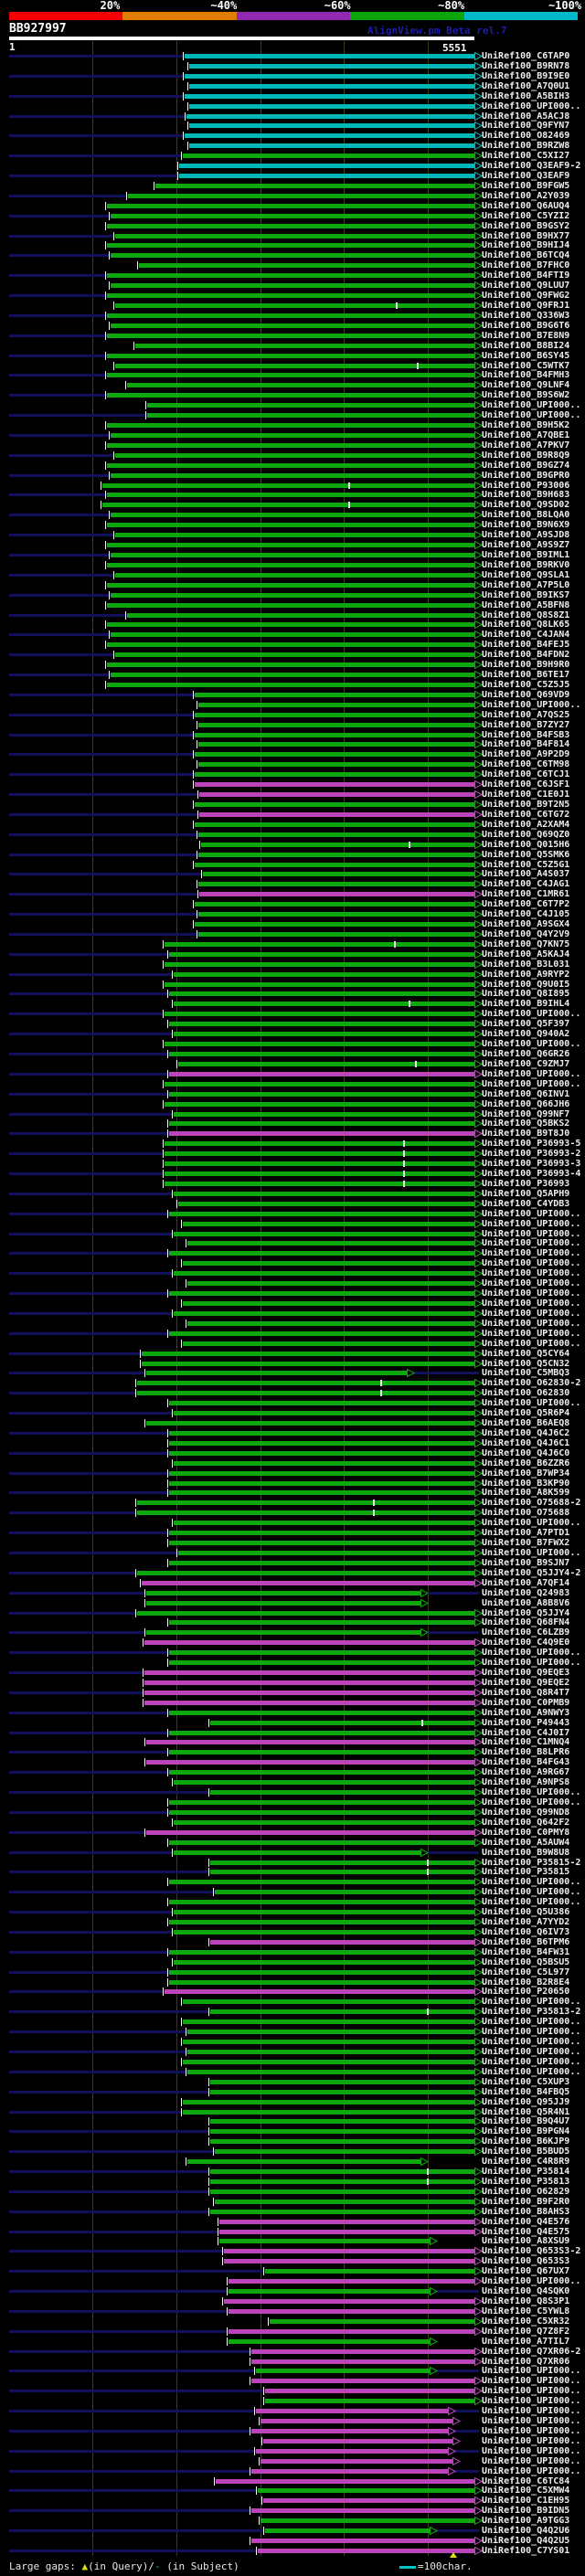  I want to click on hit-label: UniRef100_B9IML1, so click(526, 555).